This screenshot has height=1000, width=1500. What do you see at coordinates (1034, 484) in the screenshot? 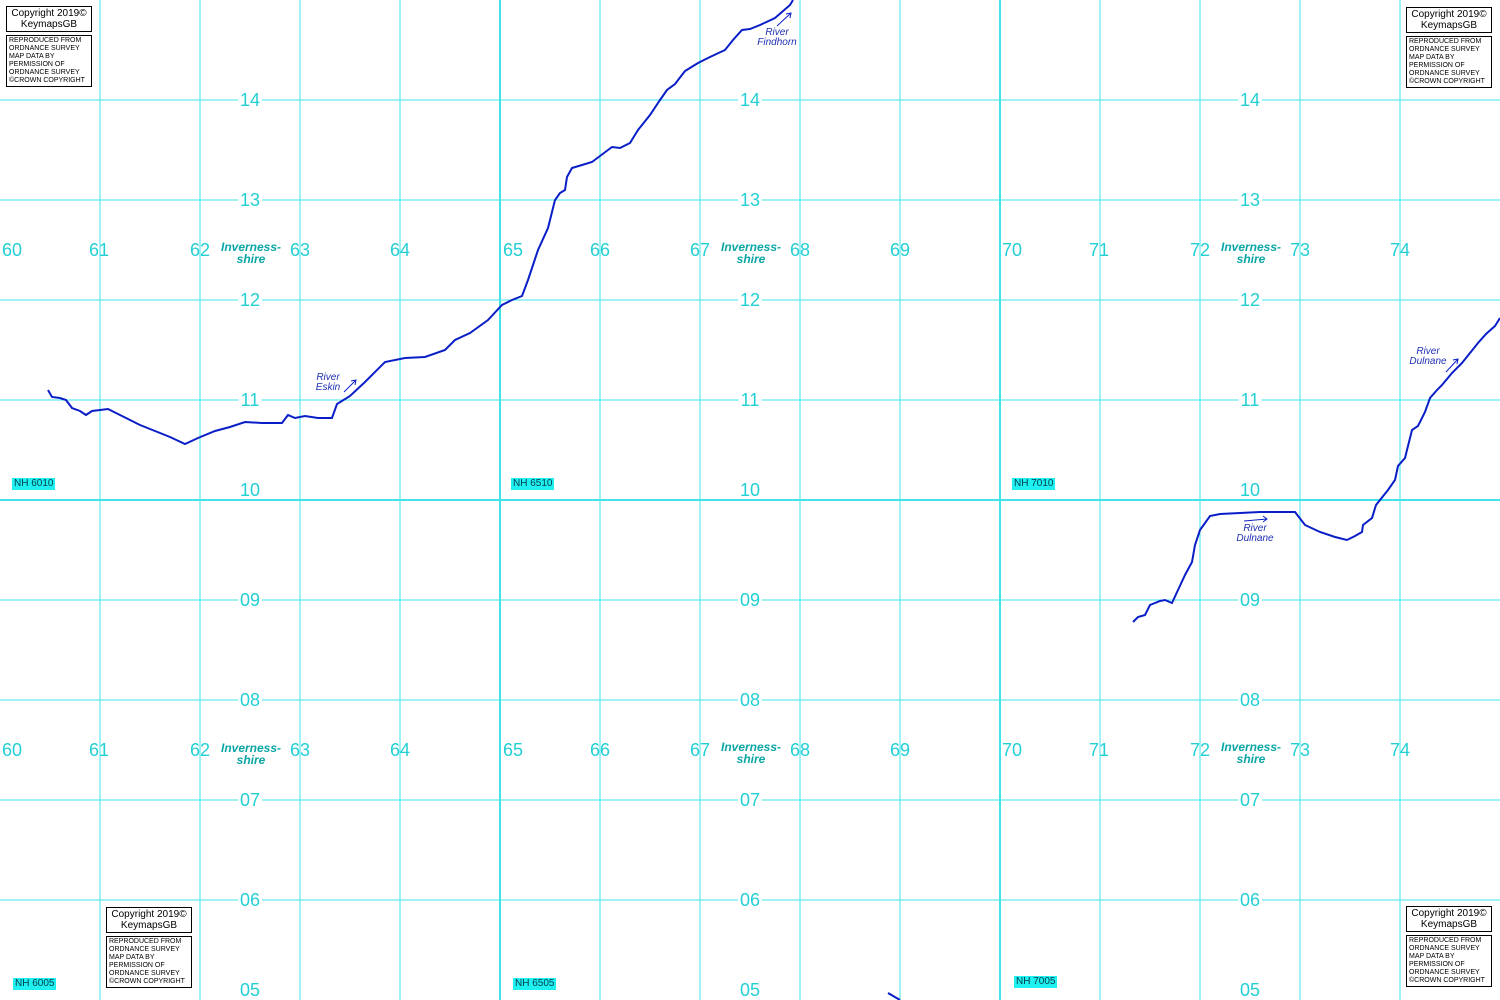
I see `tile-label: NH 7010` at bounding box center [1034, 484].